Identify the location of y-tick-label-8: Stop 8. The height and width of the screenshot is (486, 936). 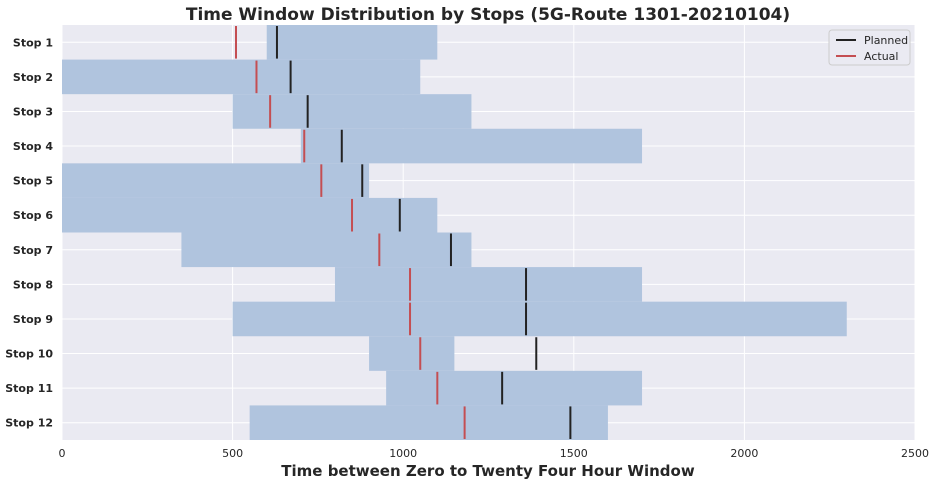
(33, 284).